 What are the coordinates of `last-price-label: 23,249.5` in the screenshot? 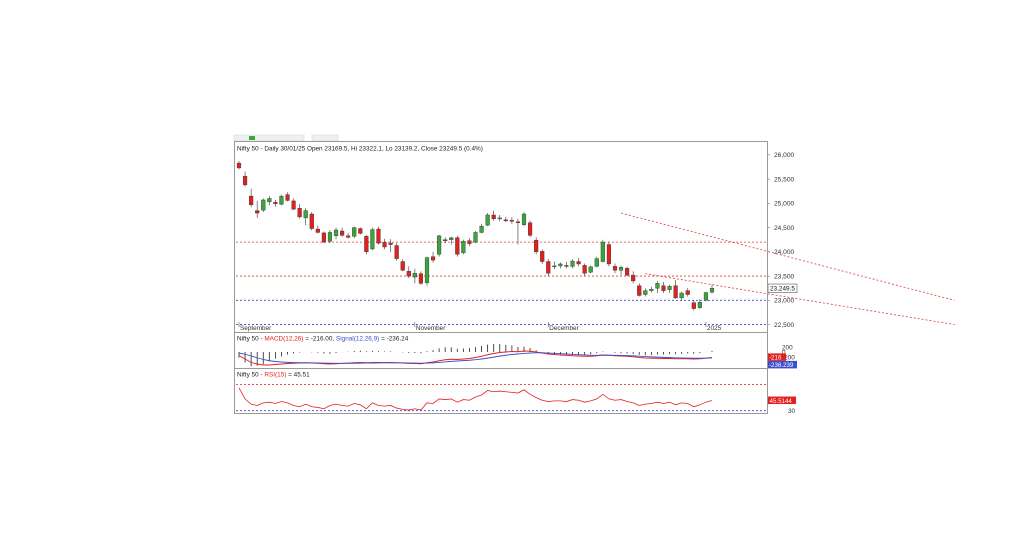 It's located at (782, 289).